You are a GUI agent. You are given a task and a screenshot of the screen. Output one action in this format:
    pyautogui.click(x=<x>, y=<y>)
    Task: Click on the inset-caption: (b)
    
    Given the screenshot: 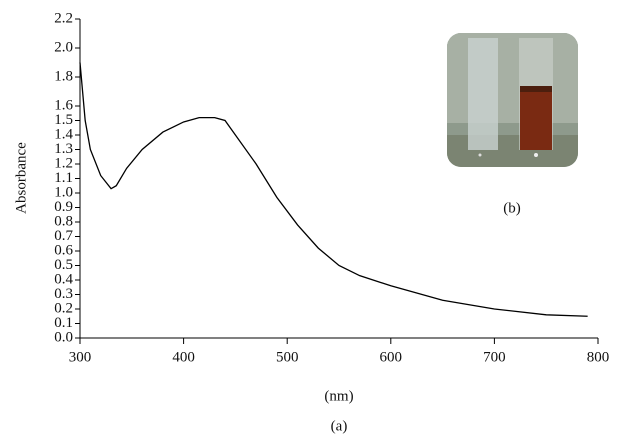 What is the action you would take?
    pyautogui.click(x=512, y=208)
    